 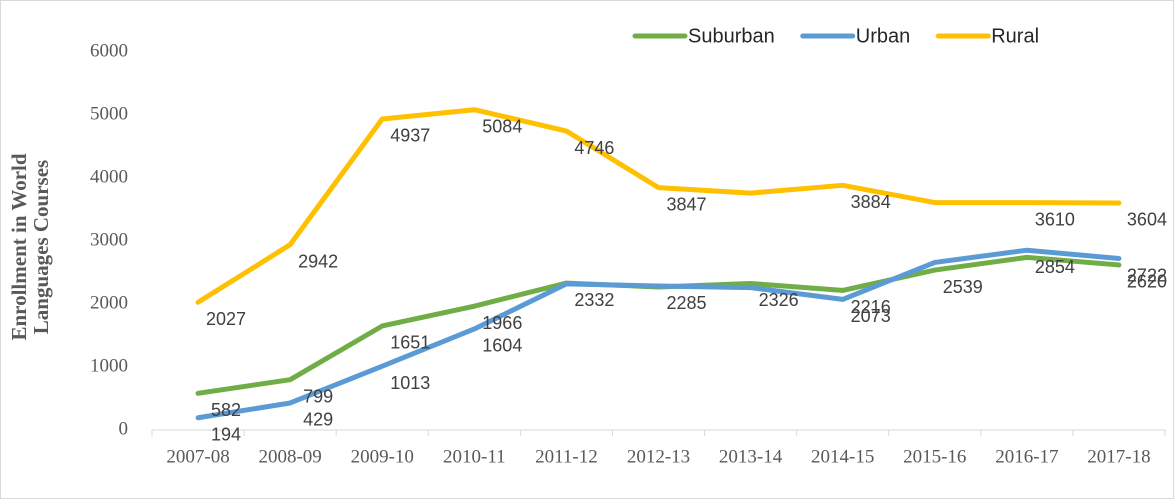 I want to click on data-label: 2216, so click(x=871, y=307).